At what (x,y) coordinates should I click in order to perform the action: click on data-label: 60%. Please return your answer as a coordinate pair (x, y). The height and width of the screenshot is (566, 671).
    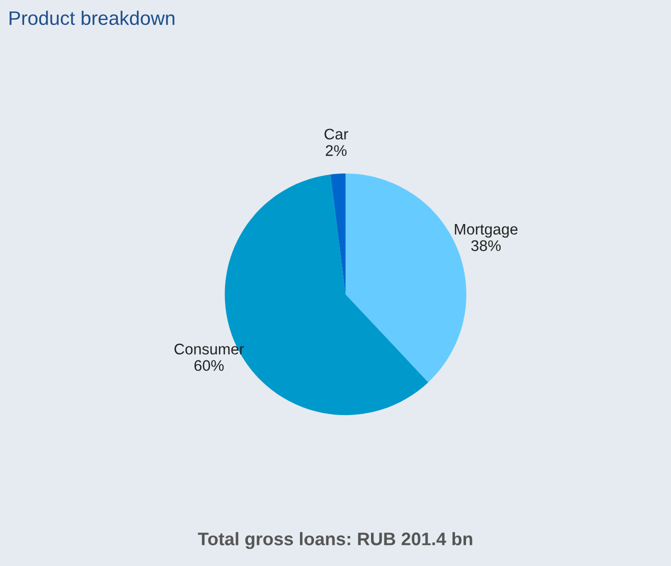
    Looking at the image, I should click on (209, 365).